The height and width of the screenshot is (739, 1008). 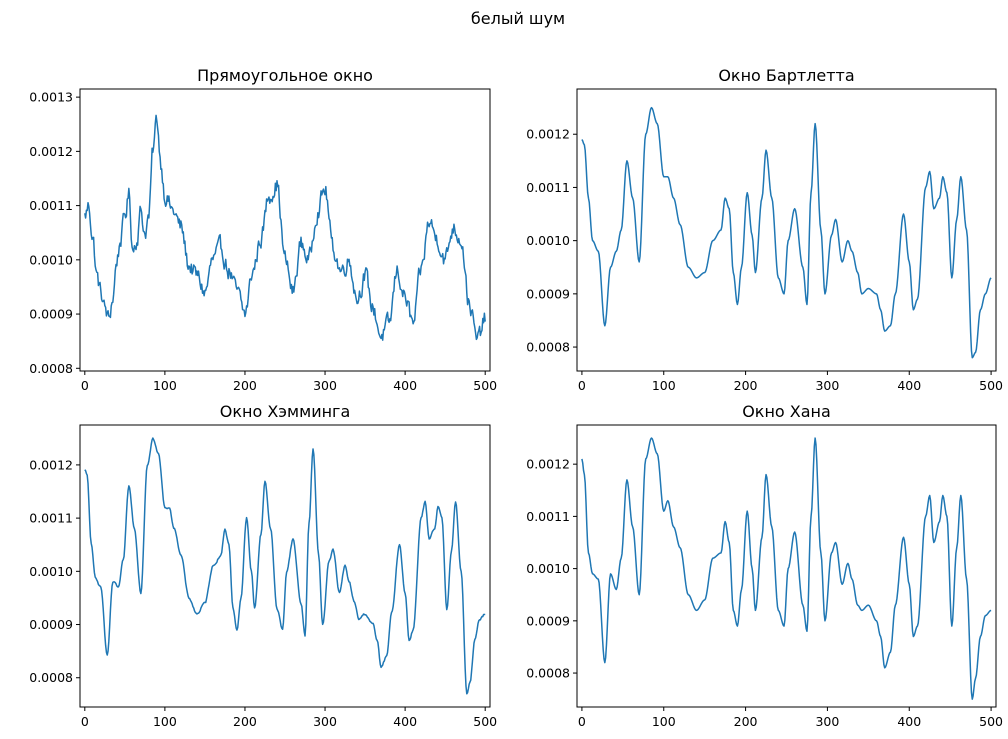 I want to click on subplot-title: Прямоугольное окно, so click(x=285, y=75).